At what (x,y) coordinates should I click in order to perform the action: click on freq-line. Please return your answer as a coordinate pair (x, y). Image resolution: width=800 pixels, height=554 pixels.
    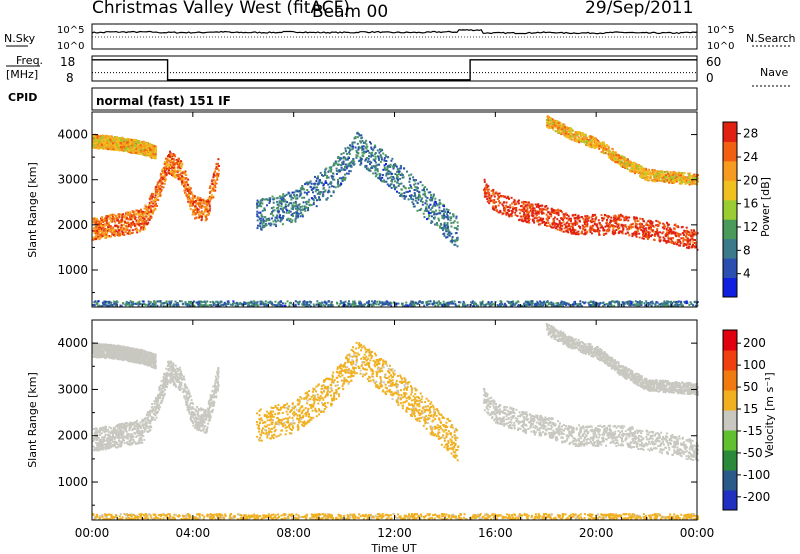
    Looking at the image, I should click on (394, 70).